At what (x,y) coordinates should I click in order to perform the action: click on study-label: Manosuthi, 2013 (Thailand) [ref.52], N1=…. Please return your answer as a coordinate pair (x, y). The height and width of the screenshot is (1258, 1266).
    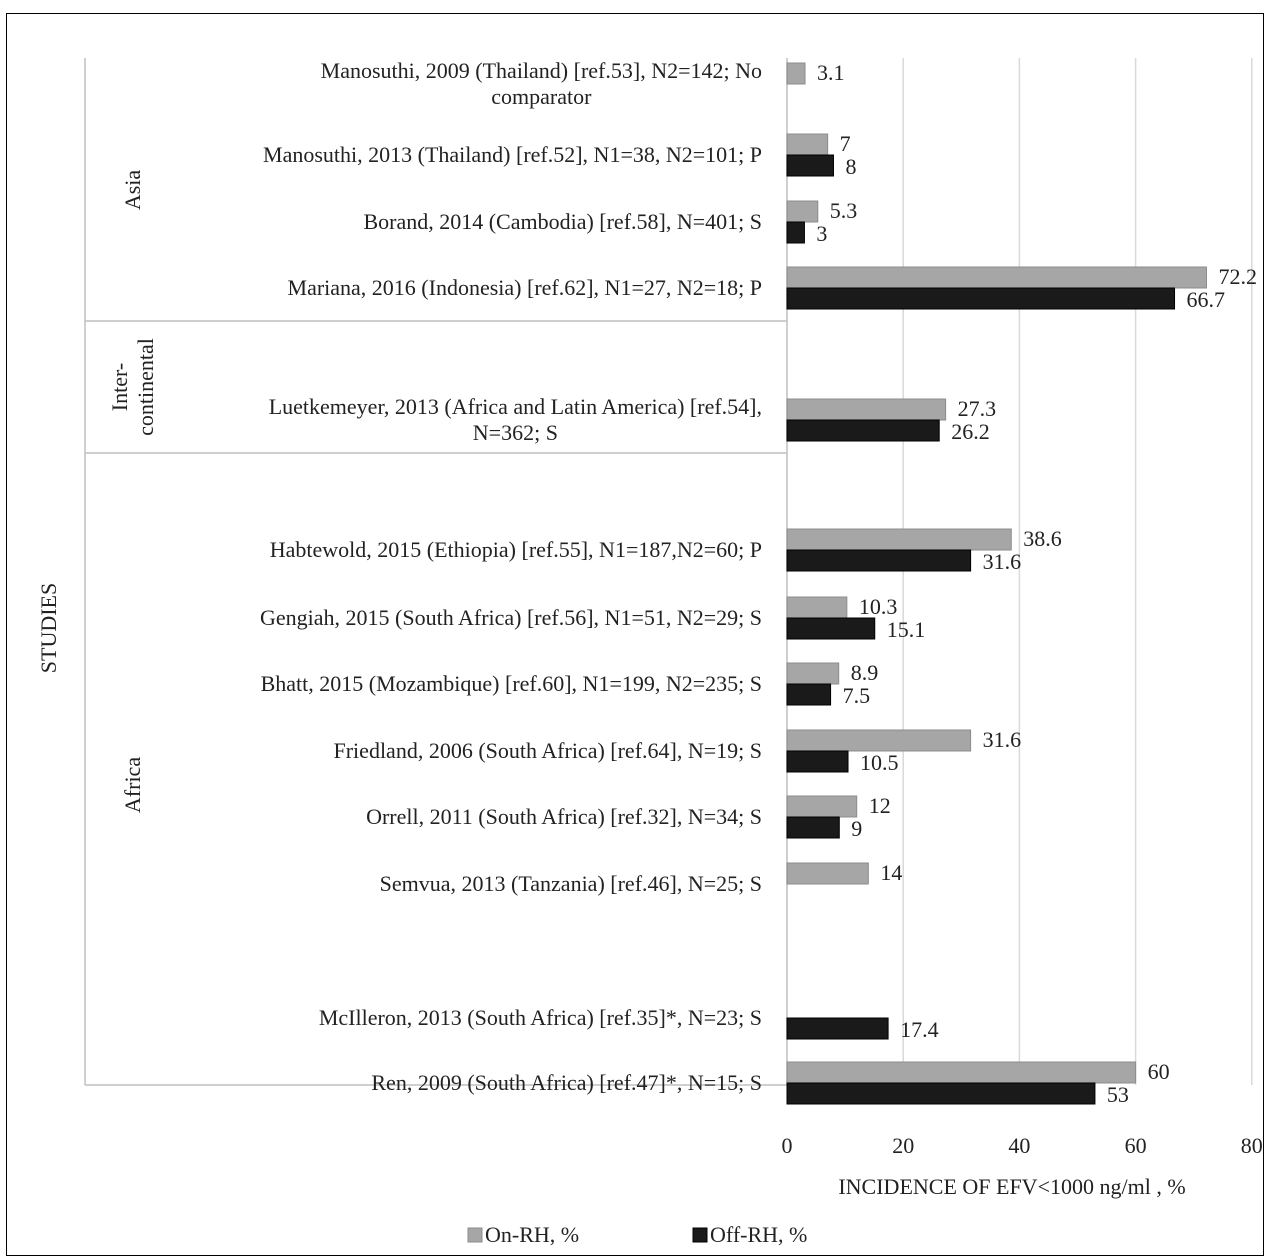
    Looking at the image, I should click on (512, 154).